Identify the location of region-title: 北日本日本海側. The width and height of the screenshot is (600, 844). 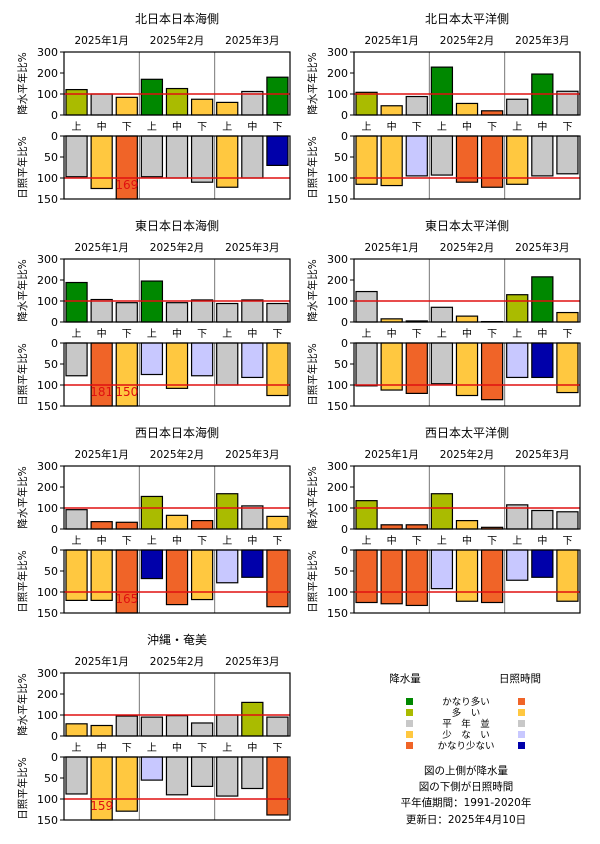
(177, 18).